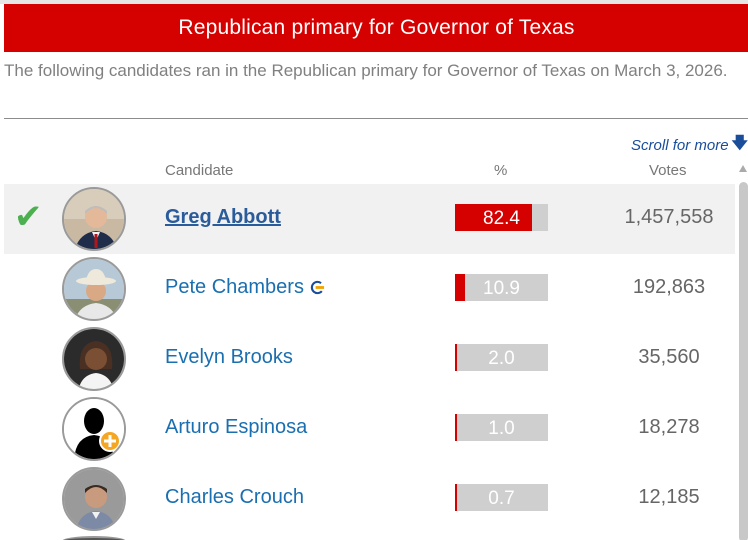 This screenshot has width=748, height=540. What do you see at coordinates (199, 170) in the screenshot?
I see `column-header-candidate: Candidate` at bounding box center [199, 170].